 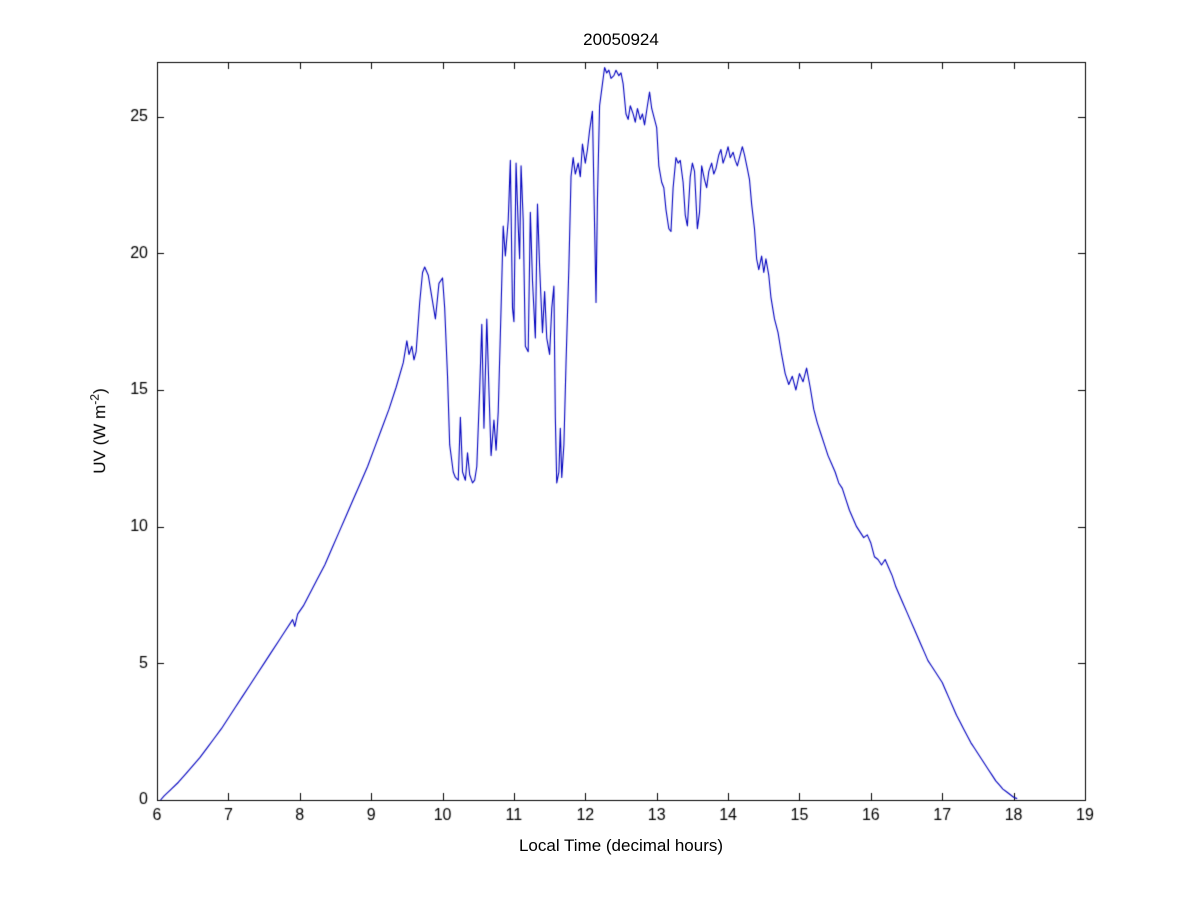 What do you see at coordinates (621, 39) in the screenshot?
I see `plot-title: 20050924` at bounding box center [621, 39].